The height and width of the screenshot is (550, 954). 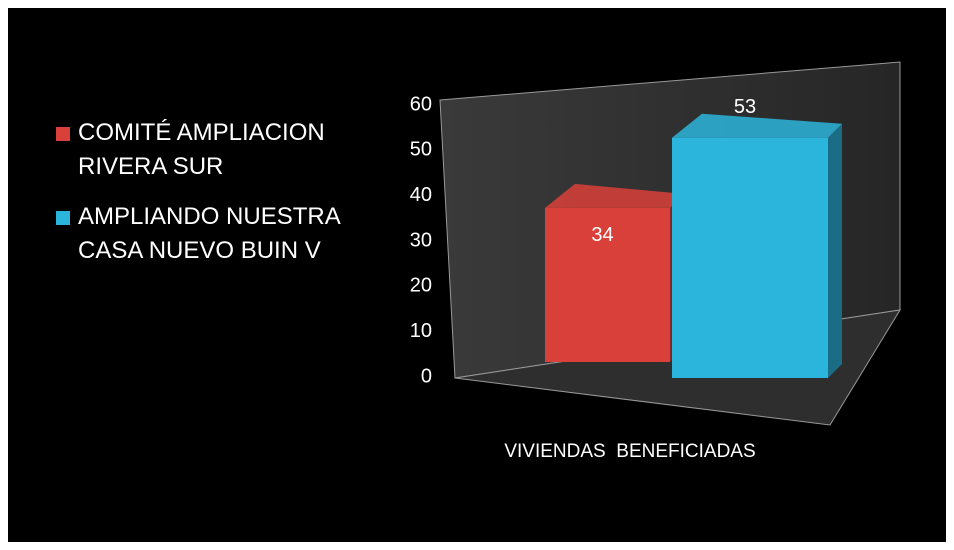 I want to click on legend-item: COMITÉ AMPLIACION RIVERA SUR, so click(x=202, y=150).